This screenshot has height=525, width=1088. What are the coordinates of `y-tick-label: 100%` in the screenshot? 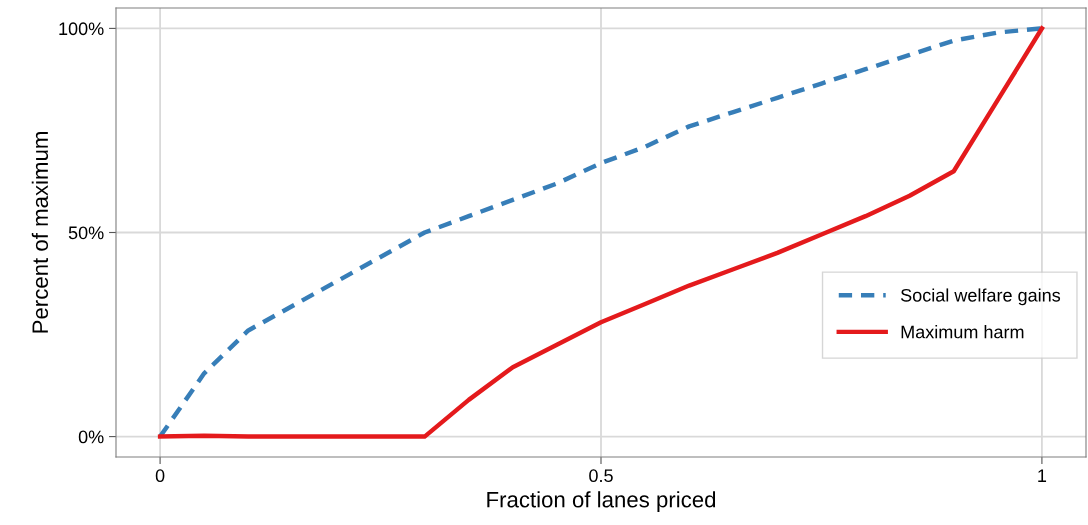 It's located at (81, 29).